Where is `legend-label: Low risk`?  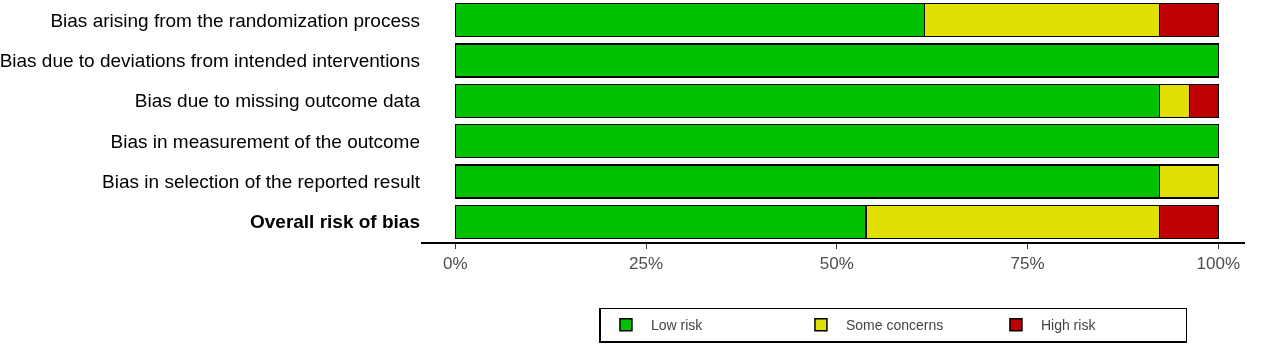 legend-label: Low risk is located at coordinates (677, 325).